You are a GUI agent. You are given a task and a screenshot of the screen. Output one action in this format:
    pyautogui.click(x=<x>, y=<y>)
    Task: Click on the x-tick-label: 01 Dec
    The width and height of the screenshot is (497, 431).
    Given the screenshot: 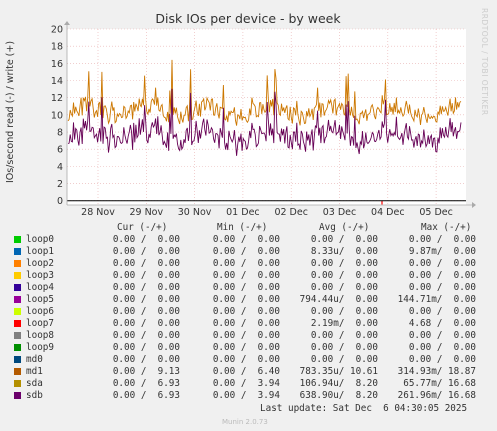 What is the action you would take?
    pyautogui.click(x=243, y=212)
    